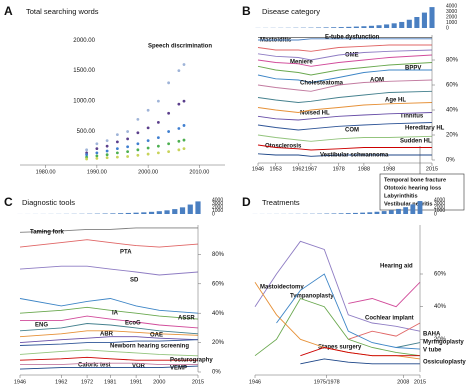  Describe the element at coordinates (298, 169) in the screenshot. I see `x-tick-label: 1962` at that location.